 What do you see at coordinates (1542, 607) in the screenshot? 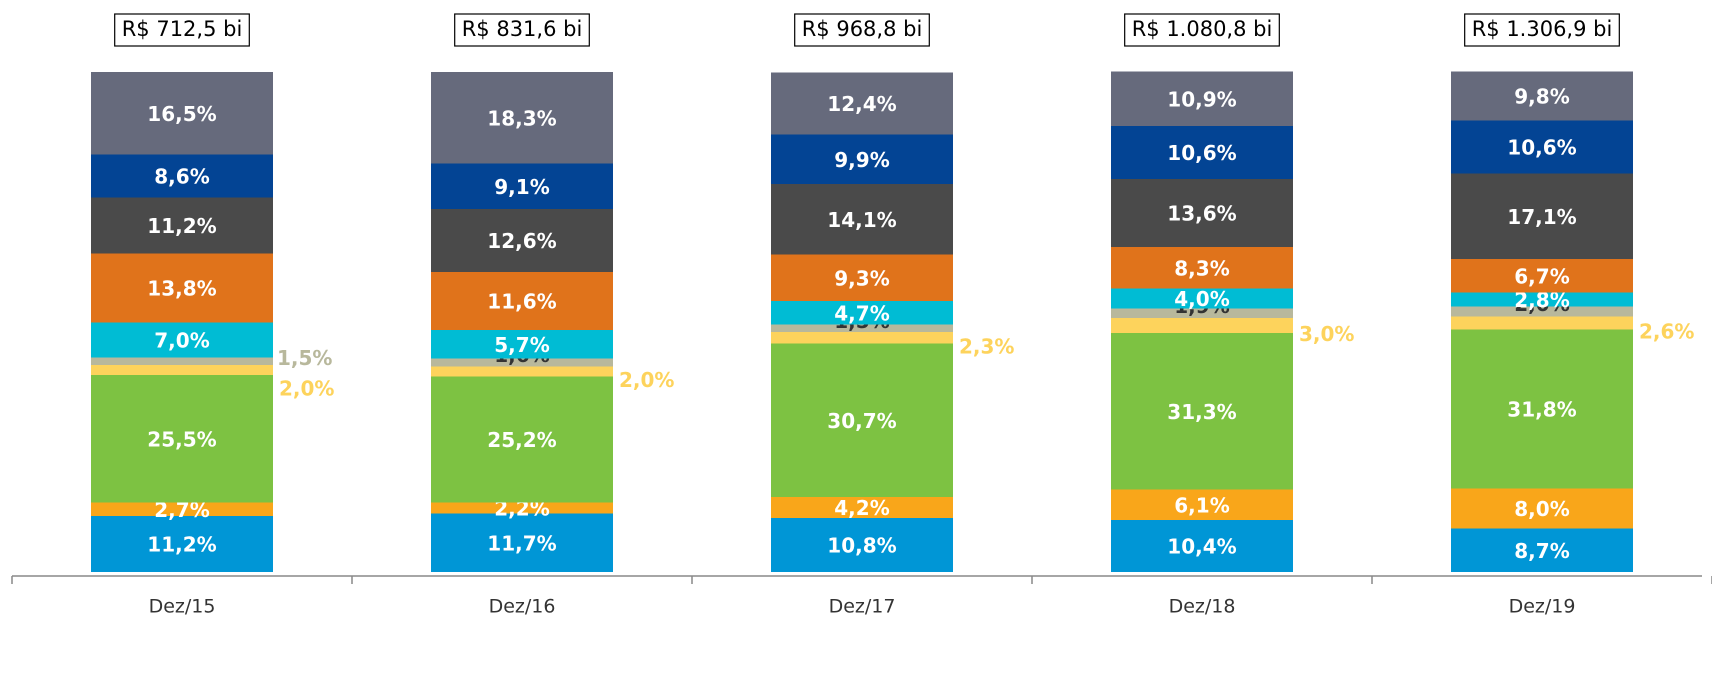
I see `x-tick-label: Dez/19` at bounding box center [1542, 607].